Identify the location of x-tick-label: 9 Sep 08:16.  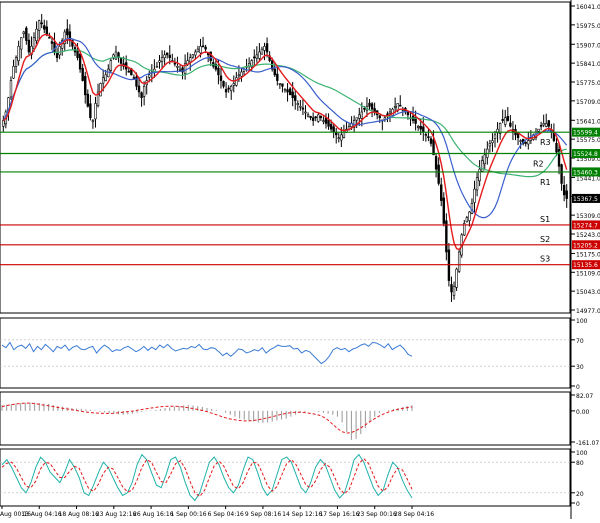
(263, 514).